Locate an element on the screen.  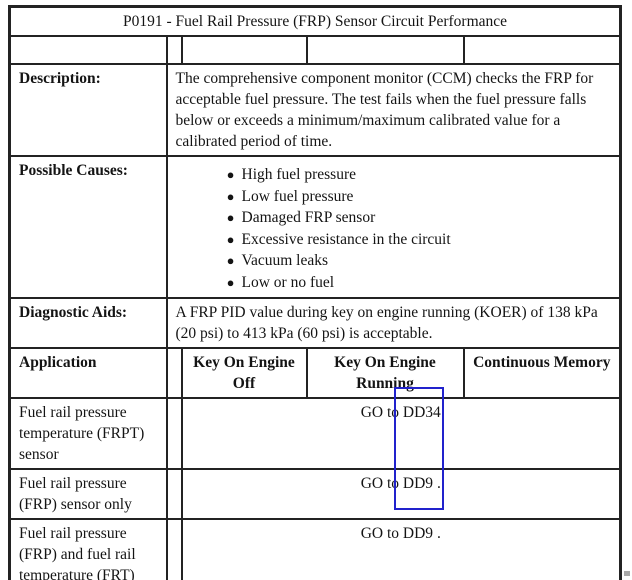
list-item-text: Low or no fuel is located at coordinates (288, 282).